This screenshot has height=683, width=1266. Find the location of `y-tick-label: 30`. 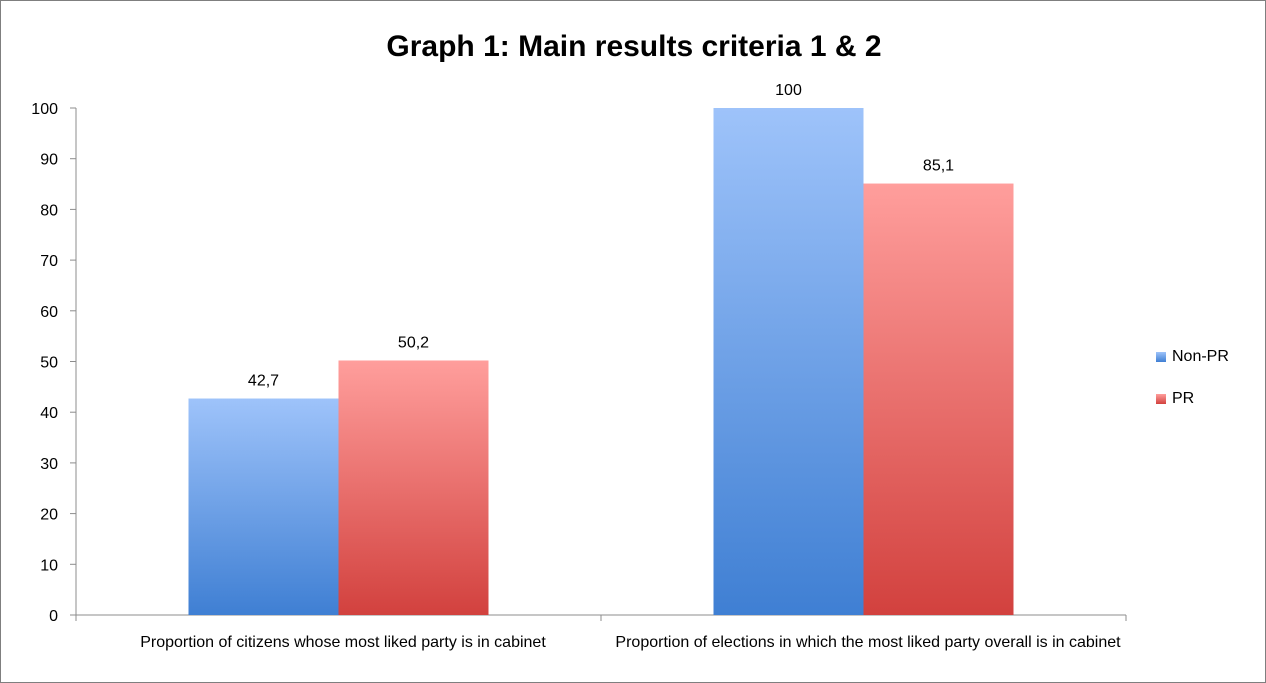

y-tick-label: 30 is located at coordinates (49, 464).